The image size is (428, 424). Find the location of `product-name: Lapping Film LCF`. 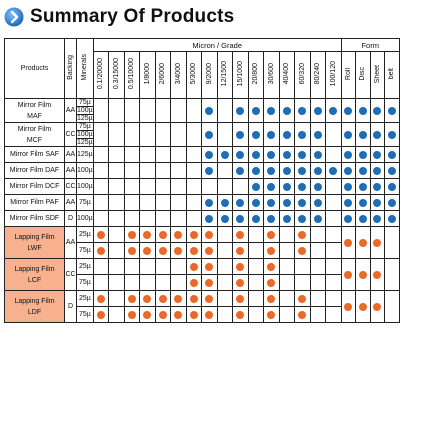

product-name: Lapping Film LCF is located at coordinates (34, 274).